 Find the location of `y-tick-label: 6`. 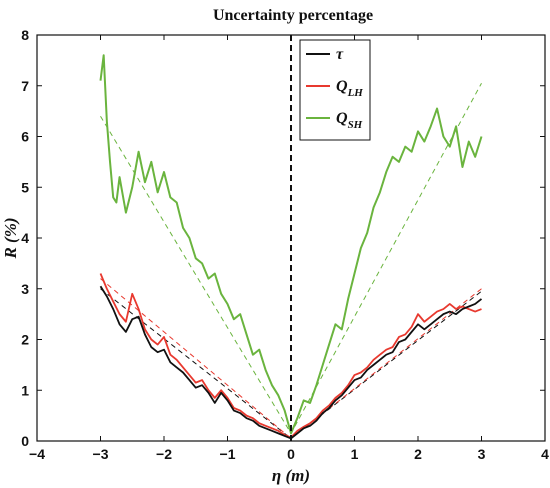

y-tick-label: 6 is located at coordinates (25, 137).